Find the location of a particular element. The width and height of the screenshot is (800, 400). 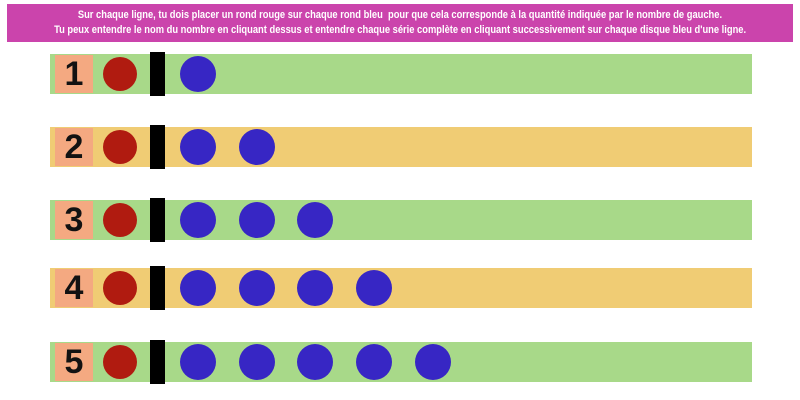

quantity-row-2: 2 is located at coordinates (401, 147).